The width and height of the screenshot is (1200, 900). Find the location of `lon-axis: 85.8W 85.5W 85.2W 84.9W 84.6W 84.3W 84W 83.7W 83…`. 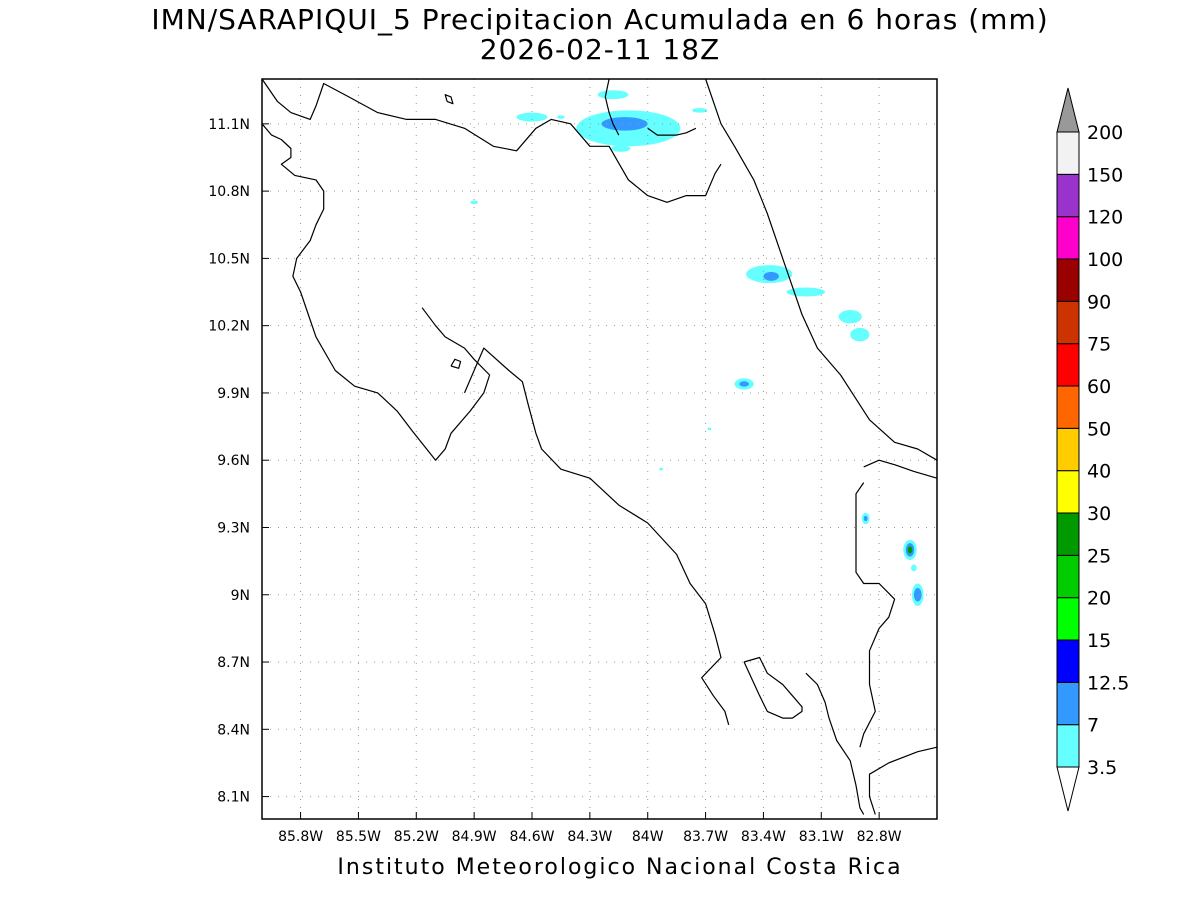

lon-axis: 85.8W 85.5W 85.2W 84.9W 84.6W 84.3W 84W 83.7W 83… is located at coordinates (590, 828).